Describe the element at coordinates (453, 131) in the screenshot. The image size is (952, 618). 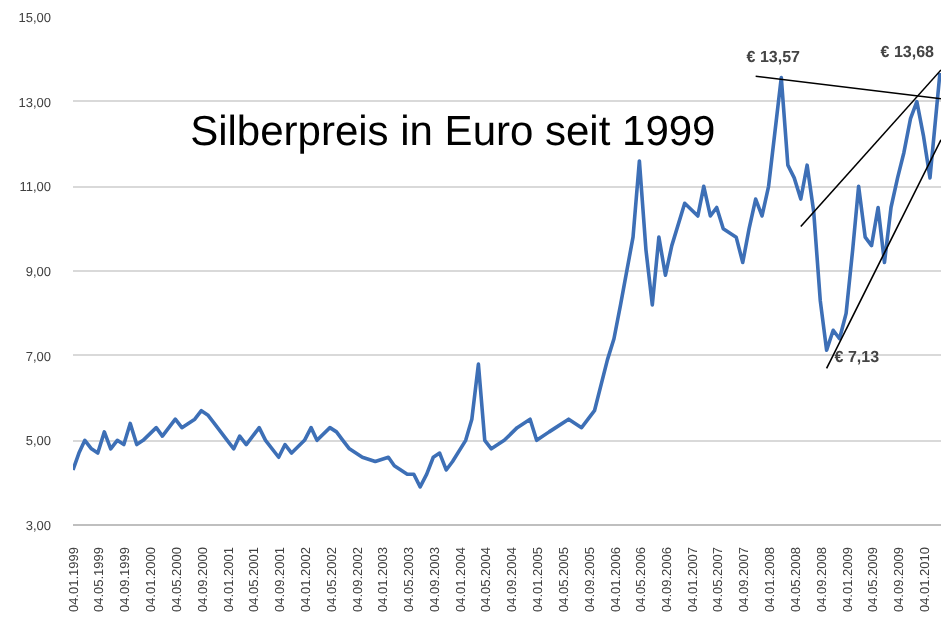
I see `text: Silberpreis in Euro seit 1999` at that location.